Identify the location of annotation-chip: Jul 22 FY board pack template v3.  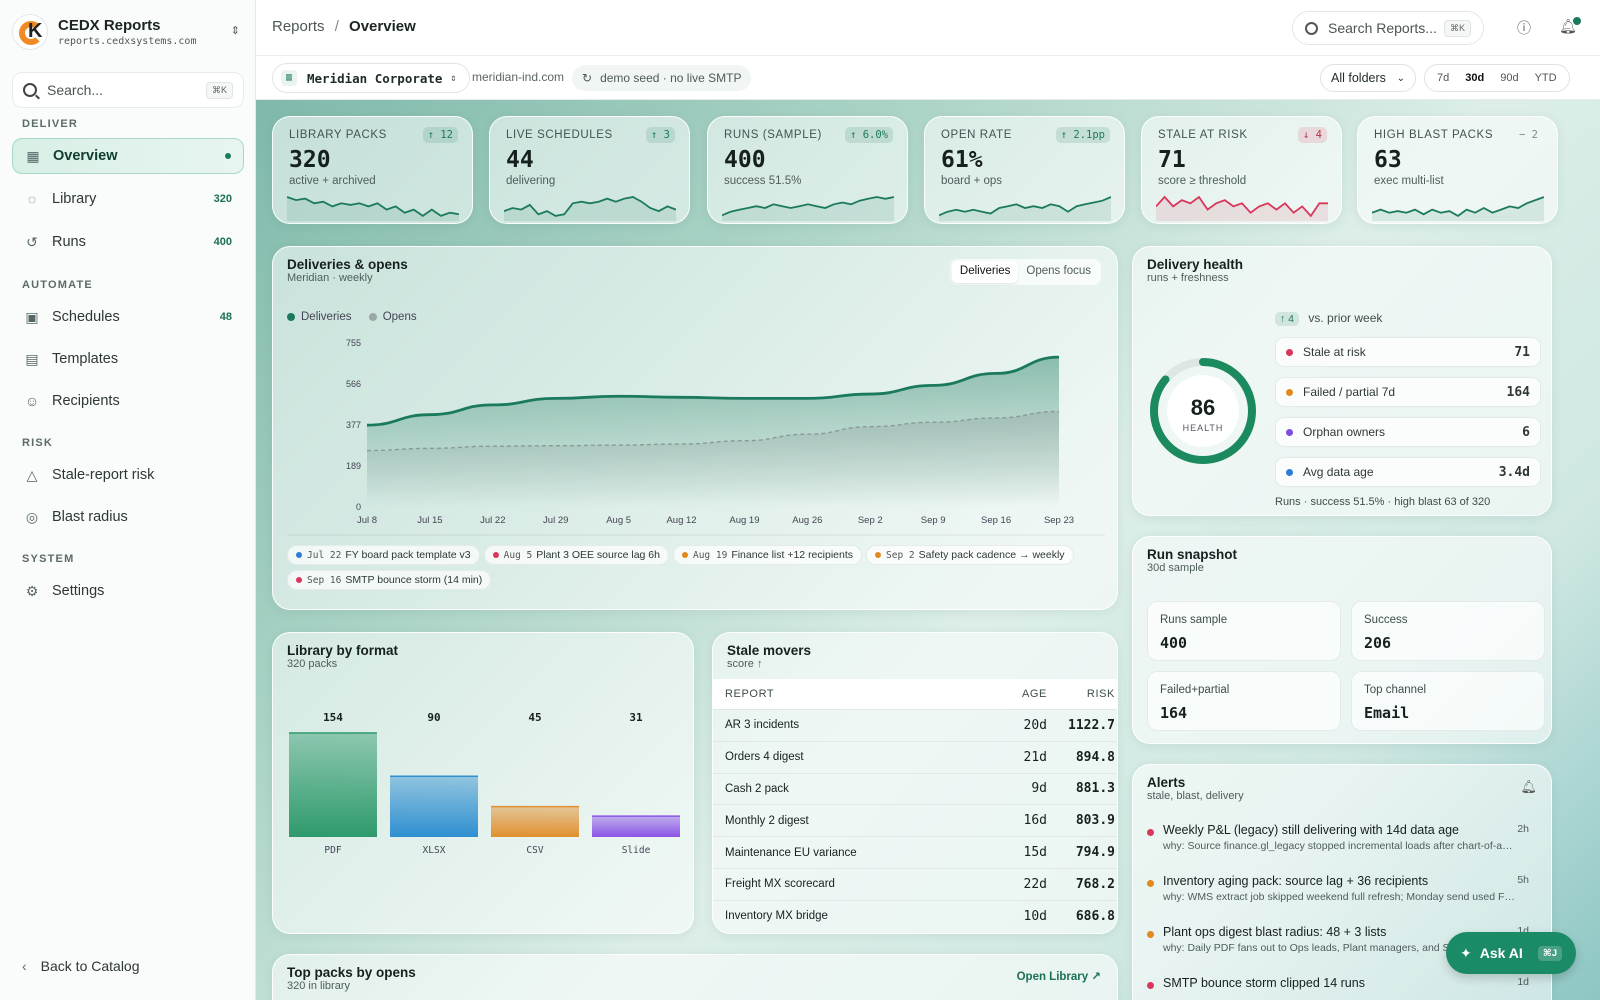
(383, 555).